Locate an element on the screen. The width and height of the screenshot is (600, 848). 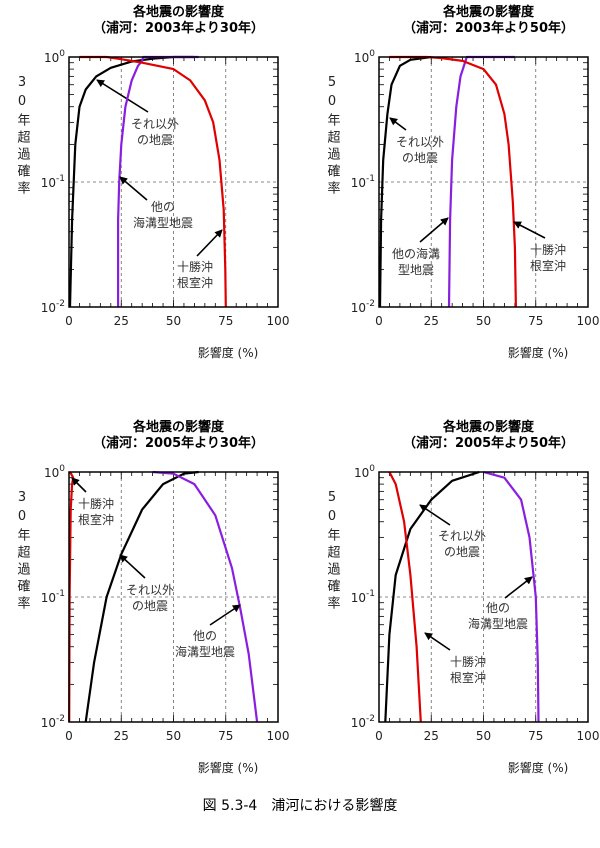
series-annotation: 型地震 is located at coordinates (416, 270).